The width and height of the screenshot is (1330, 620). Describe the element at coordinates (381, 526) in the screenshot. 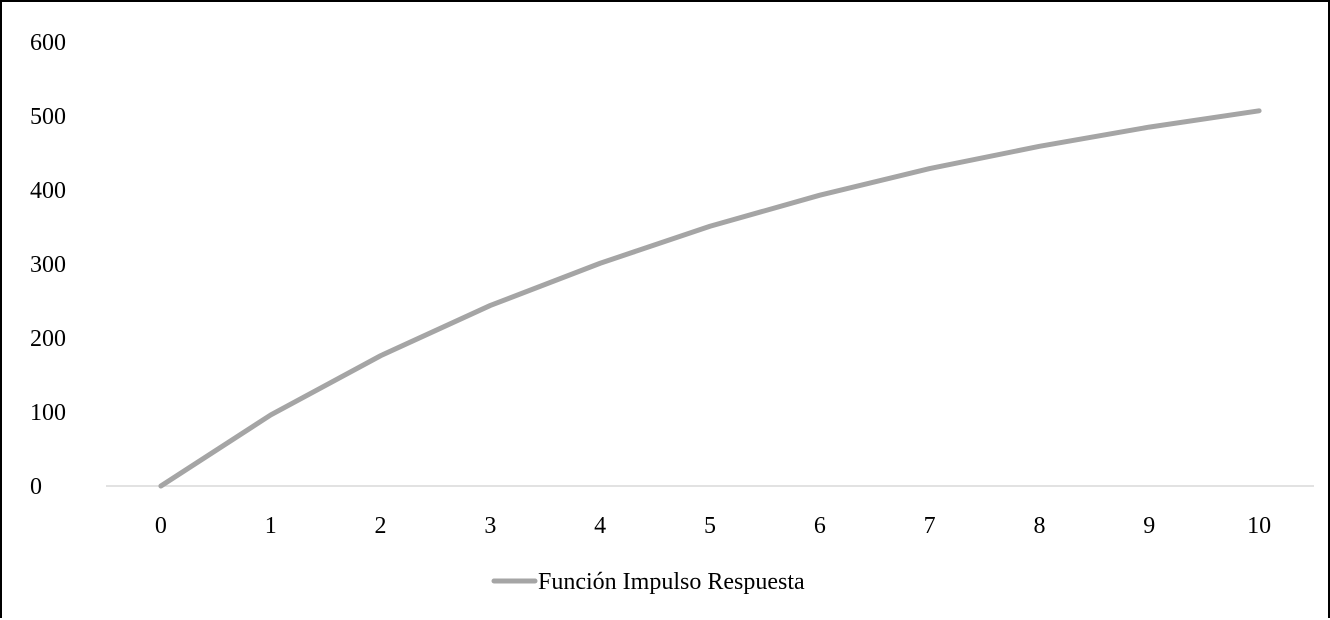

I see `x-tick-label: 2` at that location.